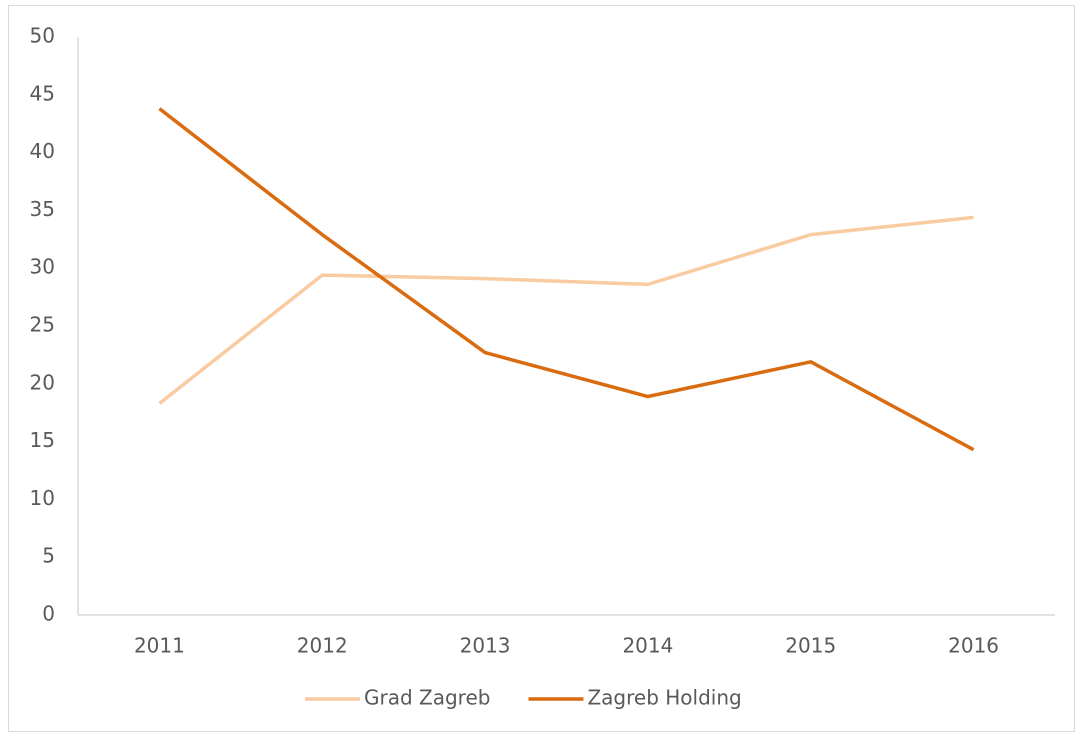 The image size is (1078, 735). Describe the element at coordinates (647, 646) in the screenshot. I see `x-tick-label: 2014` at that location.